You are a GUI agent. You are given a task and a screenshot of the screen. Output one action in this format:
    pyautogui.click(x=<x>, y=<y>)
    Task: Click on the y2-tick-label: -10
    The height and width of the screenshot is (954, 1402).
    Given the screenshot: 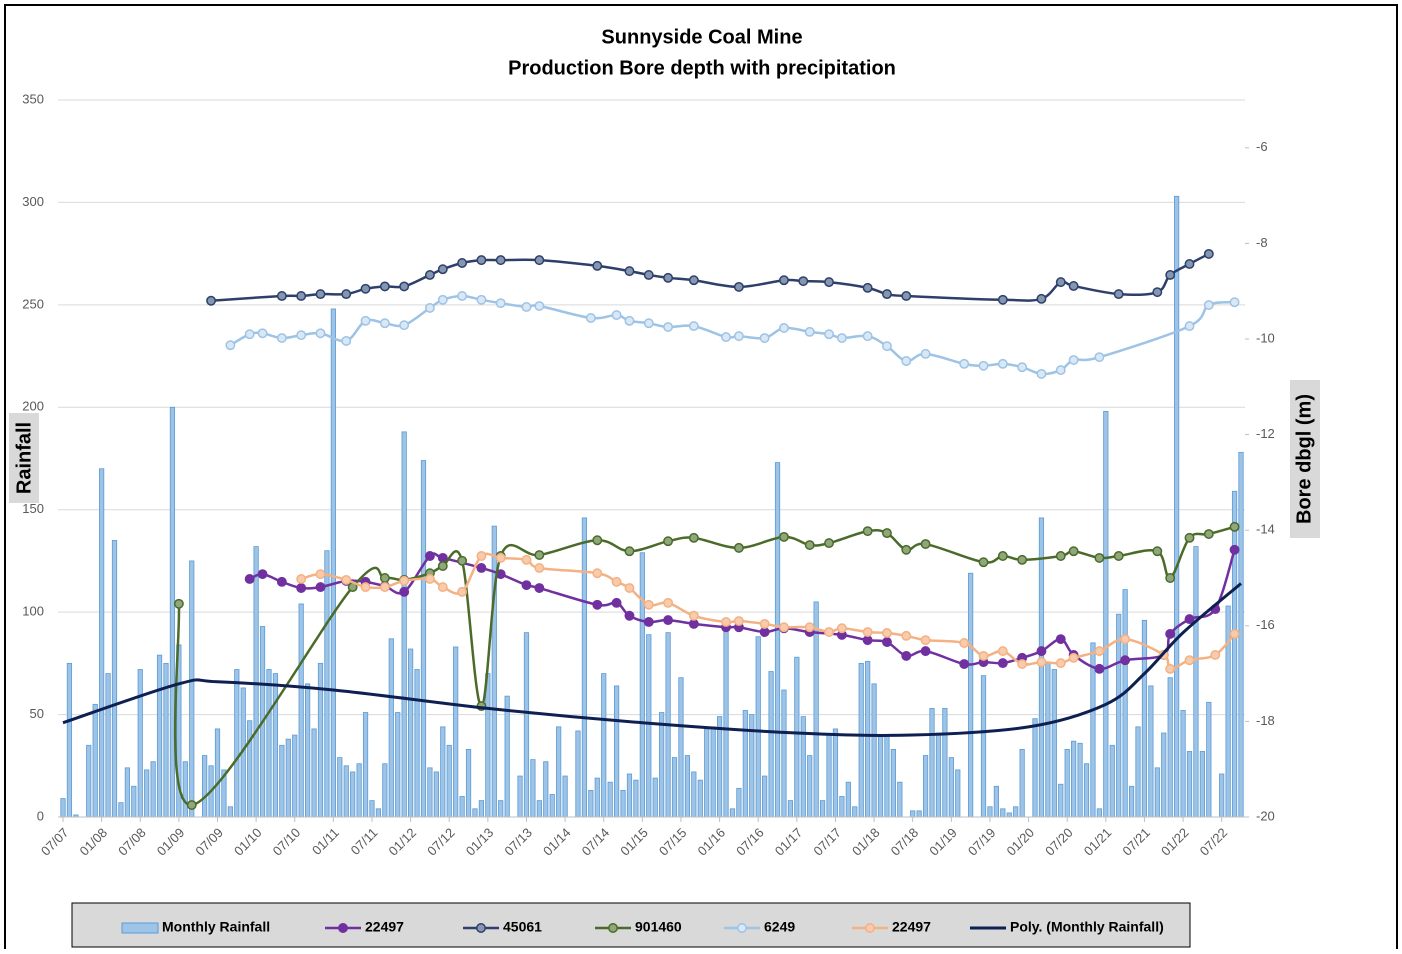 What is the action you would take?
    pyautogui.click(x=1265, y=337)
    